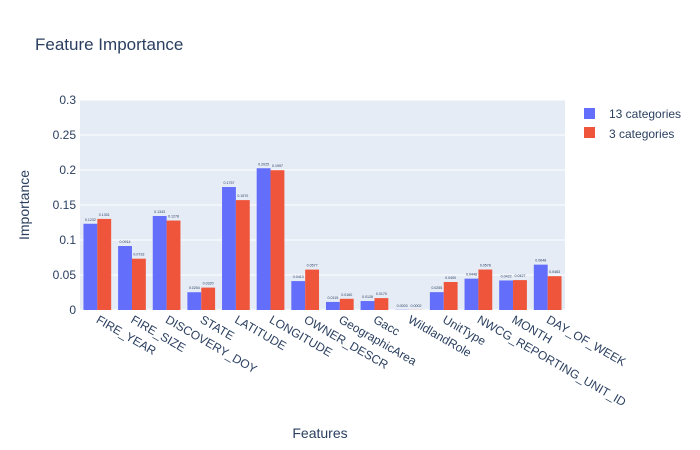 The height and width of the screenshot is (450, 700). Describe the element at coordinates (381, 294) in the screenshot. I see `bar-value-label: 0.0170` at that location.